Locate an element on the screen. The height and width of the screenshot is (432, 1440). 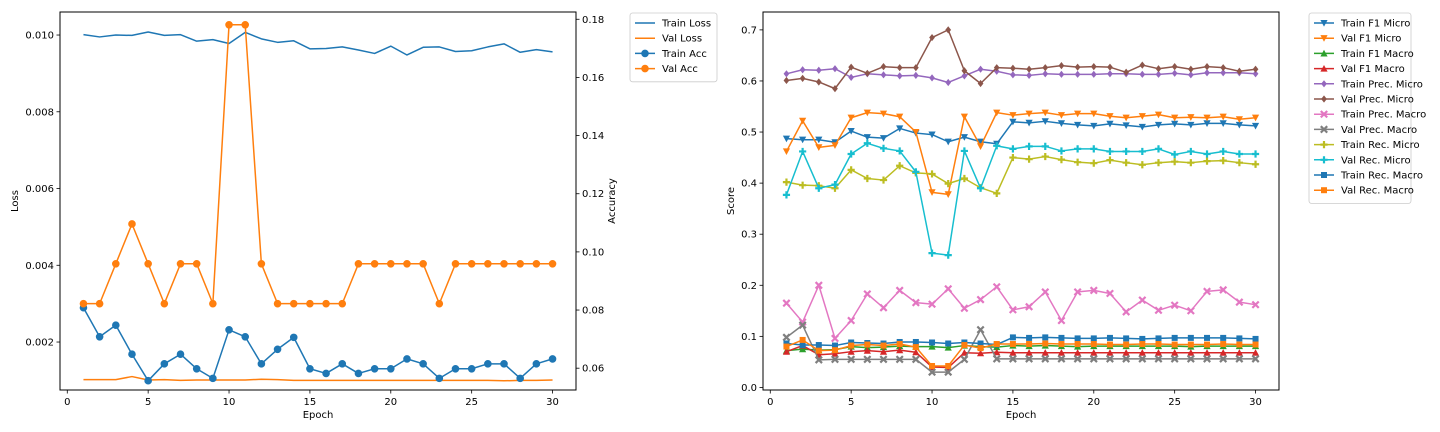
series-line-train-prec-micro is located at coordinates (1021, 75).